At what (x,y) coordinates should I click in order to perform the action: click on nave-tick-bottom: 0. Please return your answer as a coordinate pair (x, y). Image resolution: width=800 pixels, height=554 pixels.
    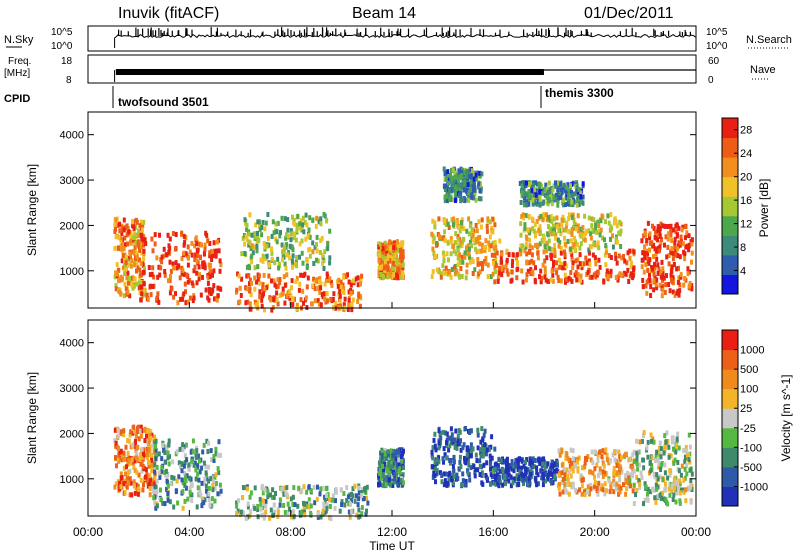
    Looking at the image, I should click on (711, 80).